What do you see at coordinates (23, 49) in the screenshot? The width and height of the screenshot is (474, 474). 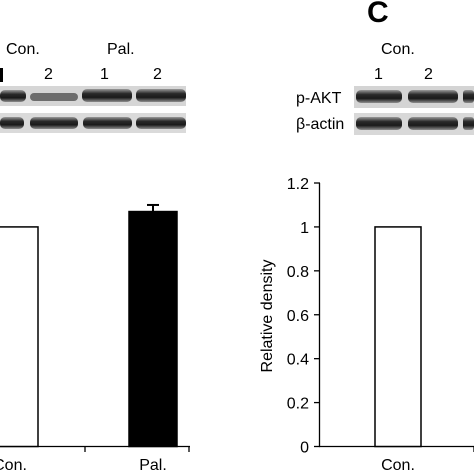 I see `left-group-label-con: Con.` at bounding box center [23, 49].